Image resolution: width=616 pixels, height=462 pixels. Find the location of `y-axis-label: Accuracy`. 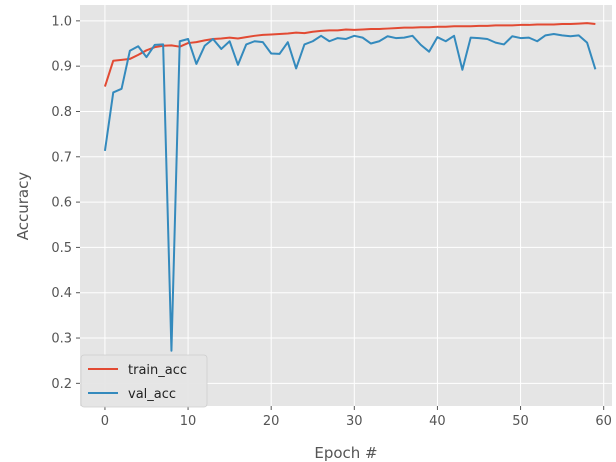

y-axis-label: Accuracy is located at coordinates (23, 206).